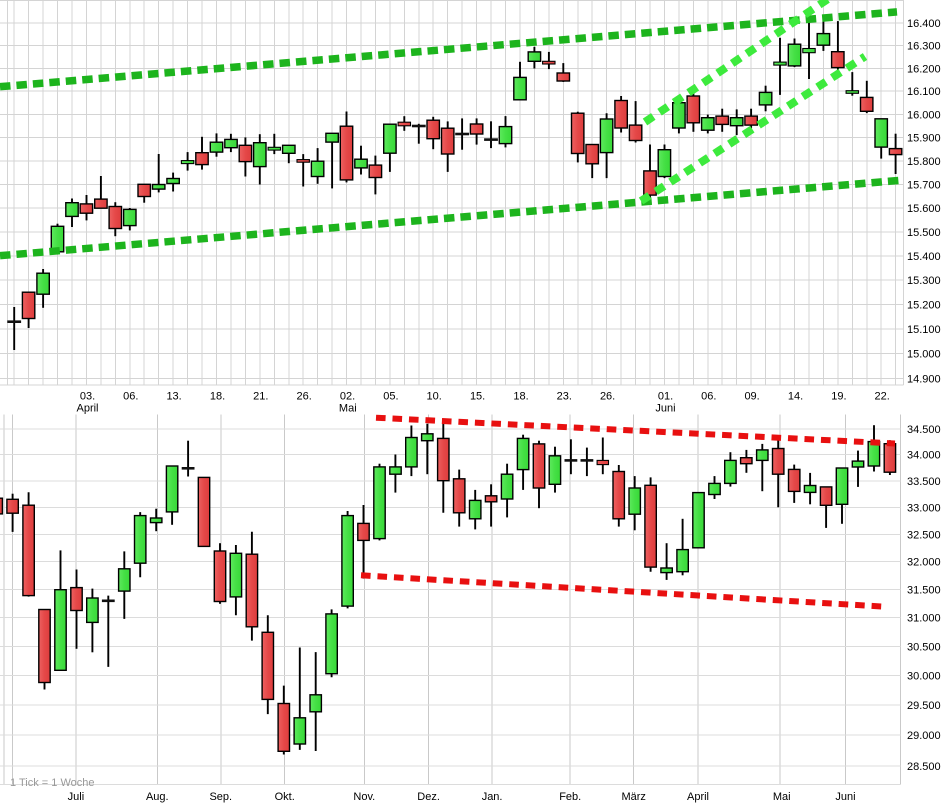 The width and height of the screenshot is (941, 805). What do you see at coordinates (882, 397) in the screenshot?
I see `svg-text: 22.` at bounding box center [882, 397].